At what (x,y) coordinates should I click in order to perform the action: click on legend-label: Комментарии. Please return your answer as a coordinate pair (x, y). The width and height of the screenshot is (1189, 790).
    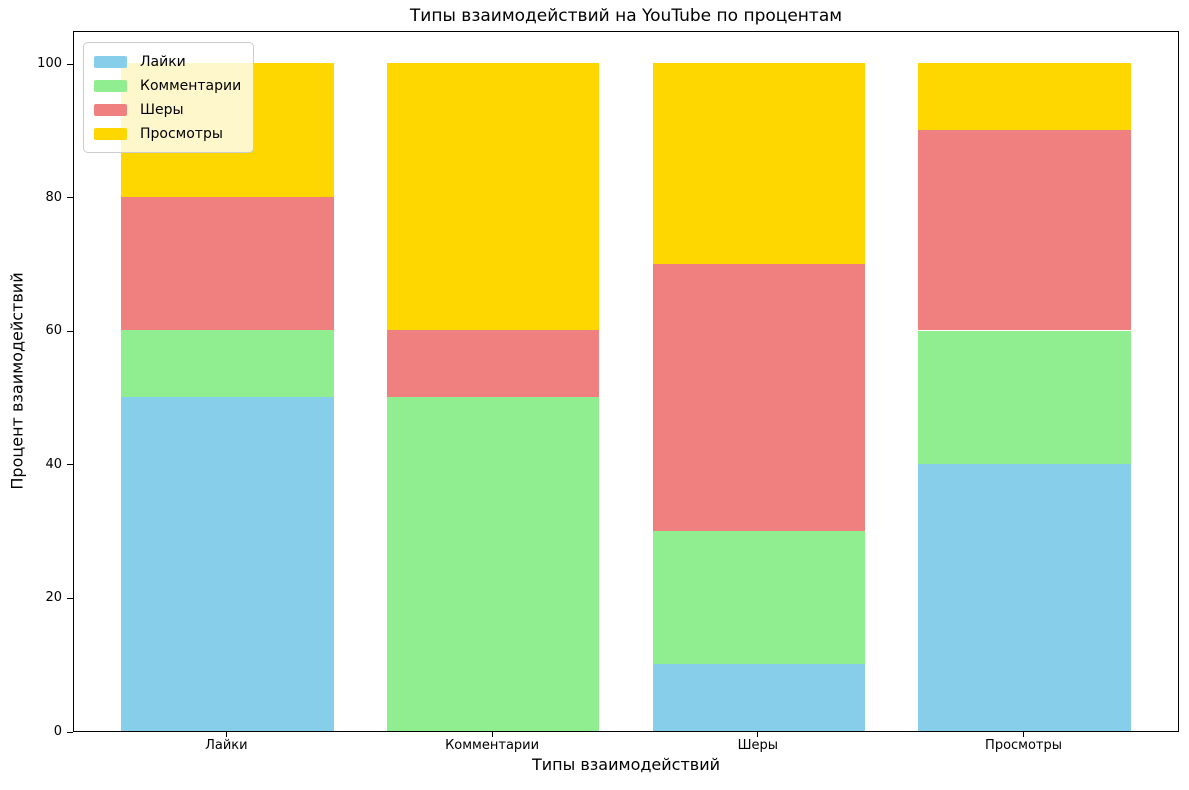
    Looking at the image, I should click on (191, 85).